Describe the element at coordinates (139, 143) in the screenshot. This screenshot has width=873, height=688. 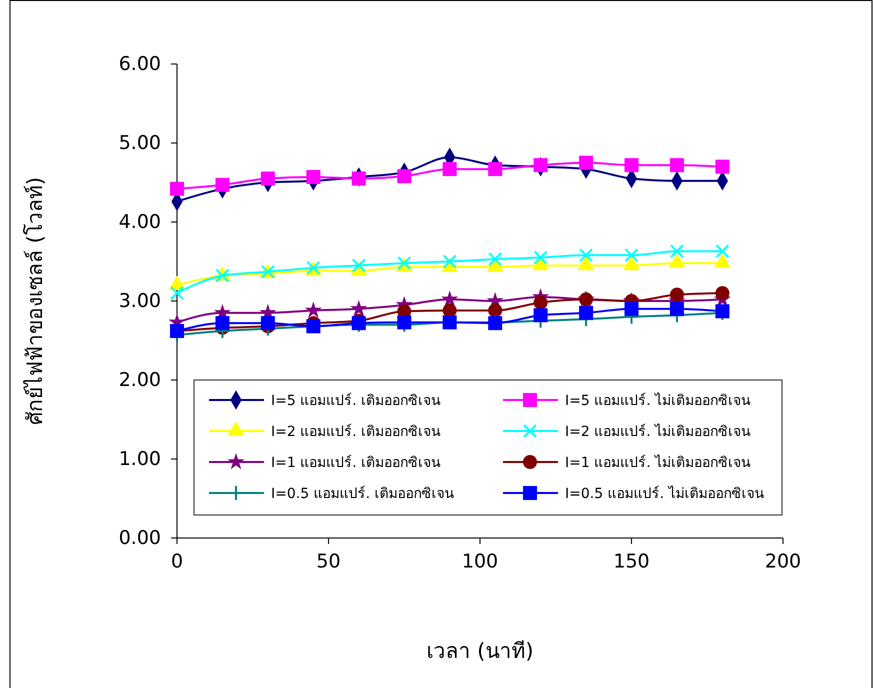
I see `y-tick-label: 5.00` at that location.